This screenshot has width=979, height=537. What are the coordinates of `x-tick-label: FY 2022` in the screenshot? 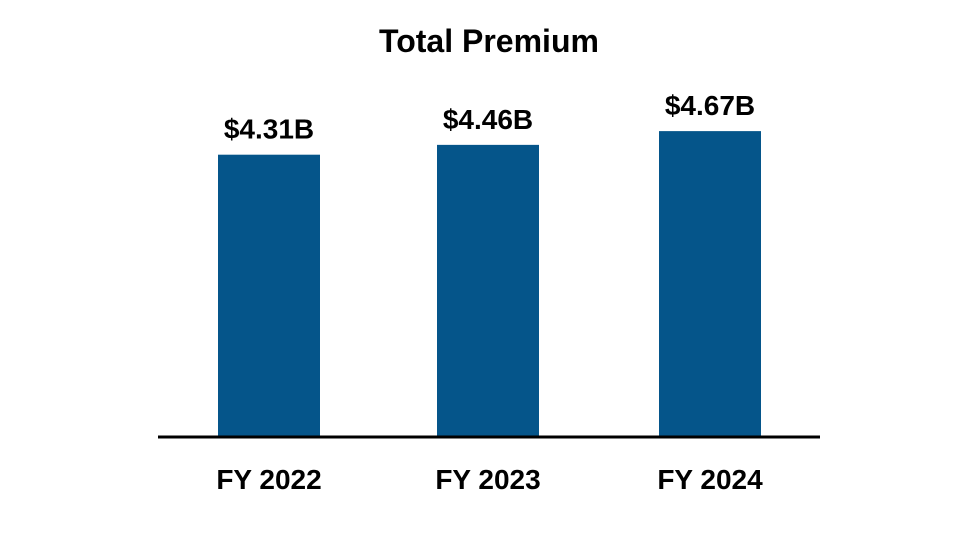 It's located at (268, 479).